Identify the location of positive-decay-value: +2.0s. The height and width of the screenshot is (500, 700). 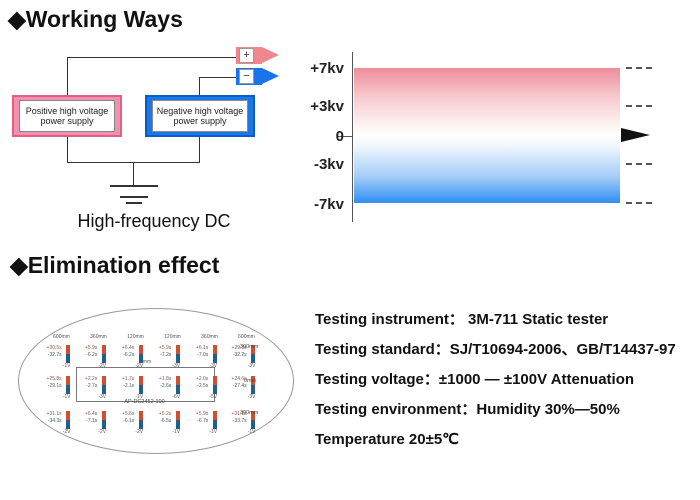
(202, 379).